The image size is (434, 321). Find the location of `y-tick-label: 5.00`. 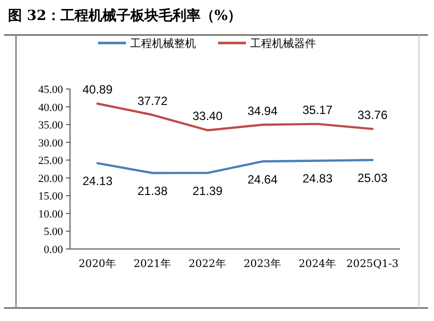

y-tick-label: 5.00 is located at coordinates (54, 232).